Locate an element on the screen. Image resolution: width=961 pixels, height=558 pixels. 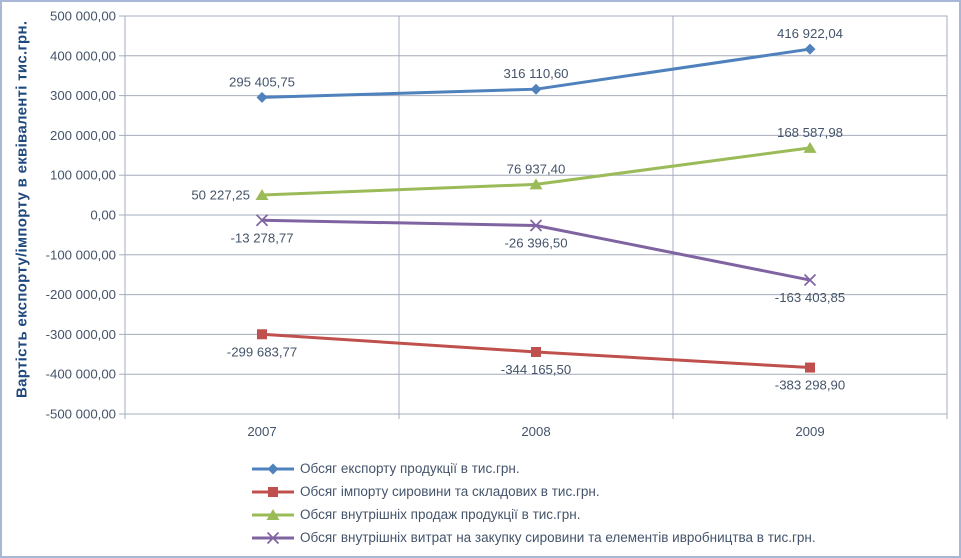
series-0: 295 405,75 316 110,60 416 922,04 is located at coordinates (536, 64).